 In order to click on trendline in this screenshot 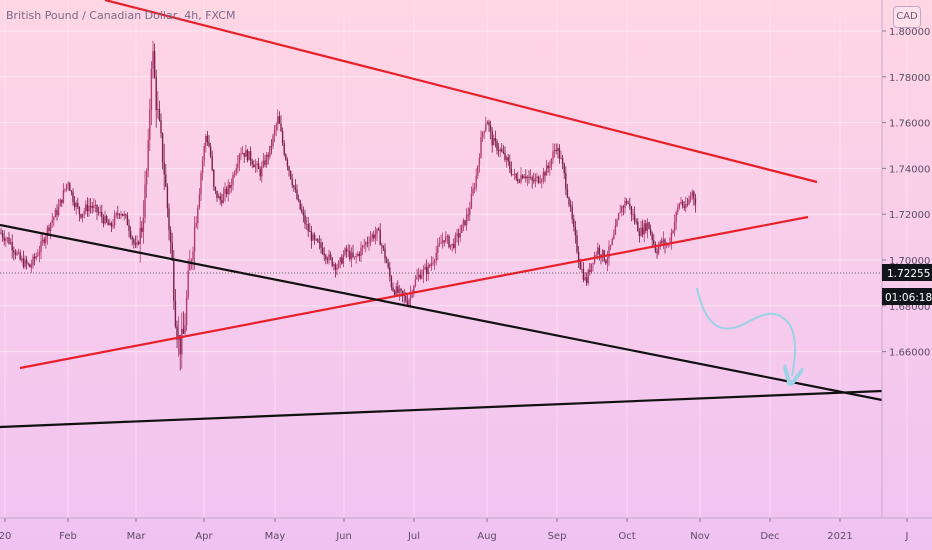, I will do `click(441, 409)`.